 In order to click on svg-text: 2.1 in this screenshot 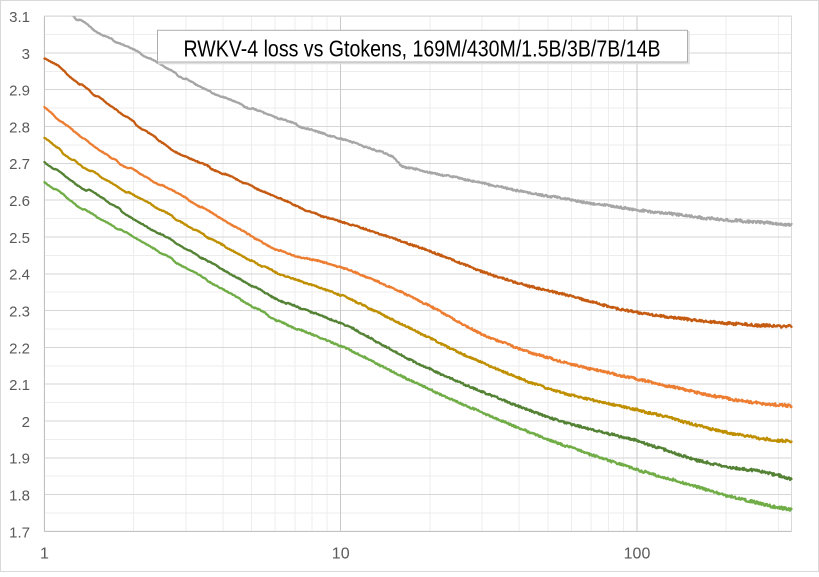, I will do `click(19, 385)`.